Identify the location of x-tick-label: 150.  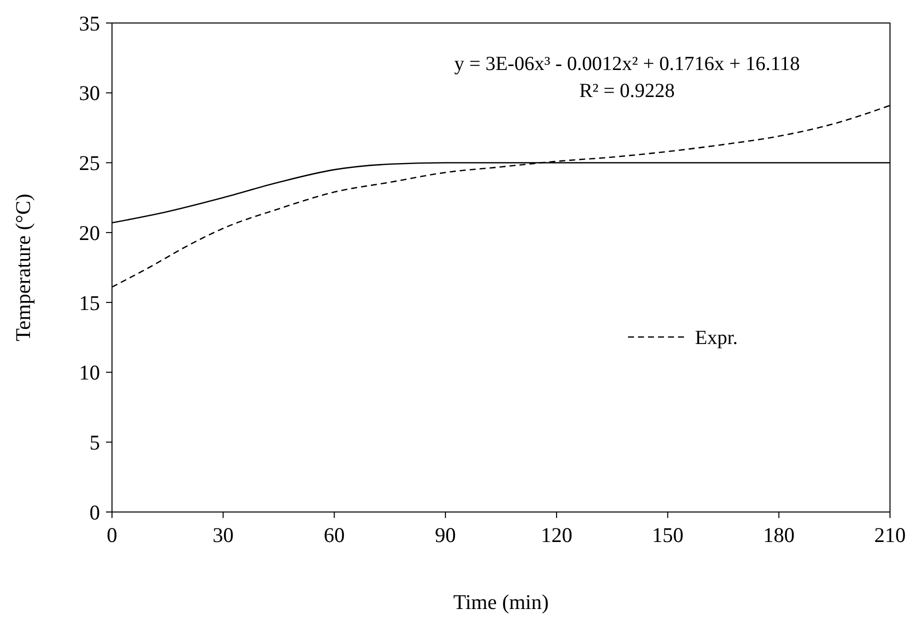
(668, 535).